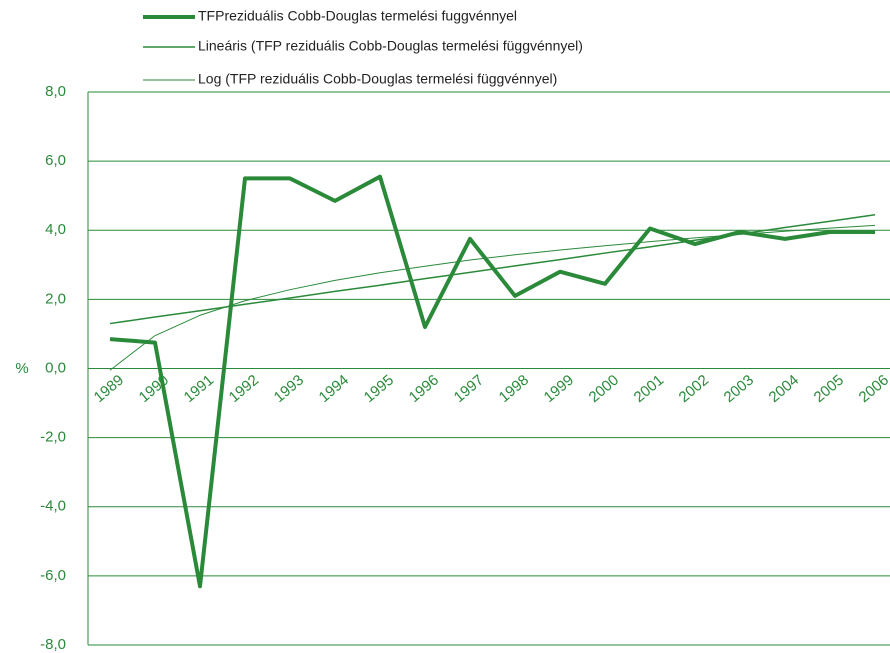 The width and height of the screenshot is (890, 653). What do you see at coordinates (199, 389) in the screenshot?
I see `x-tick-label: 1991` at bounding box center [199, 389].